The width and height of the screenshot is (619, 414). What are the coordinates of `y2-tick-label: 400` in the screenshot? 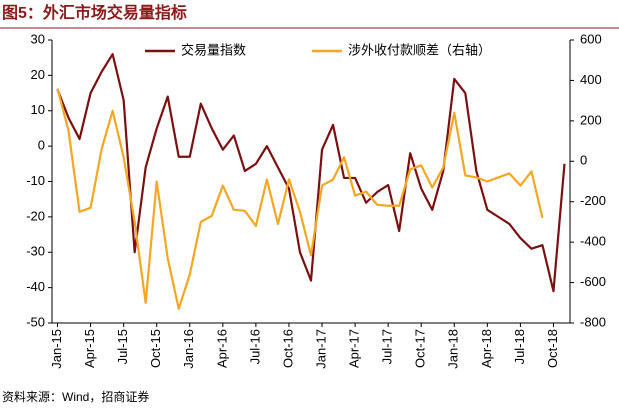 It's located at (591, 79).